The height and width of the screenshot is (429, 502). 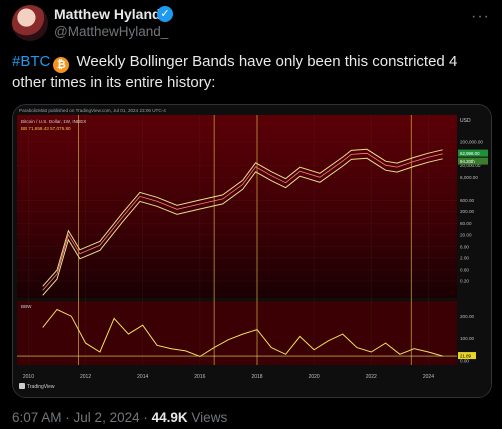 I want to click on bitcoin-emoji-icon: ₿, so click(x=61, y=65).